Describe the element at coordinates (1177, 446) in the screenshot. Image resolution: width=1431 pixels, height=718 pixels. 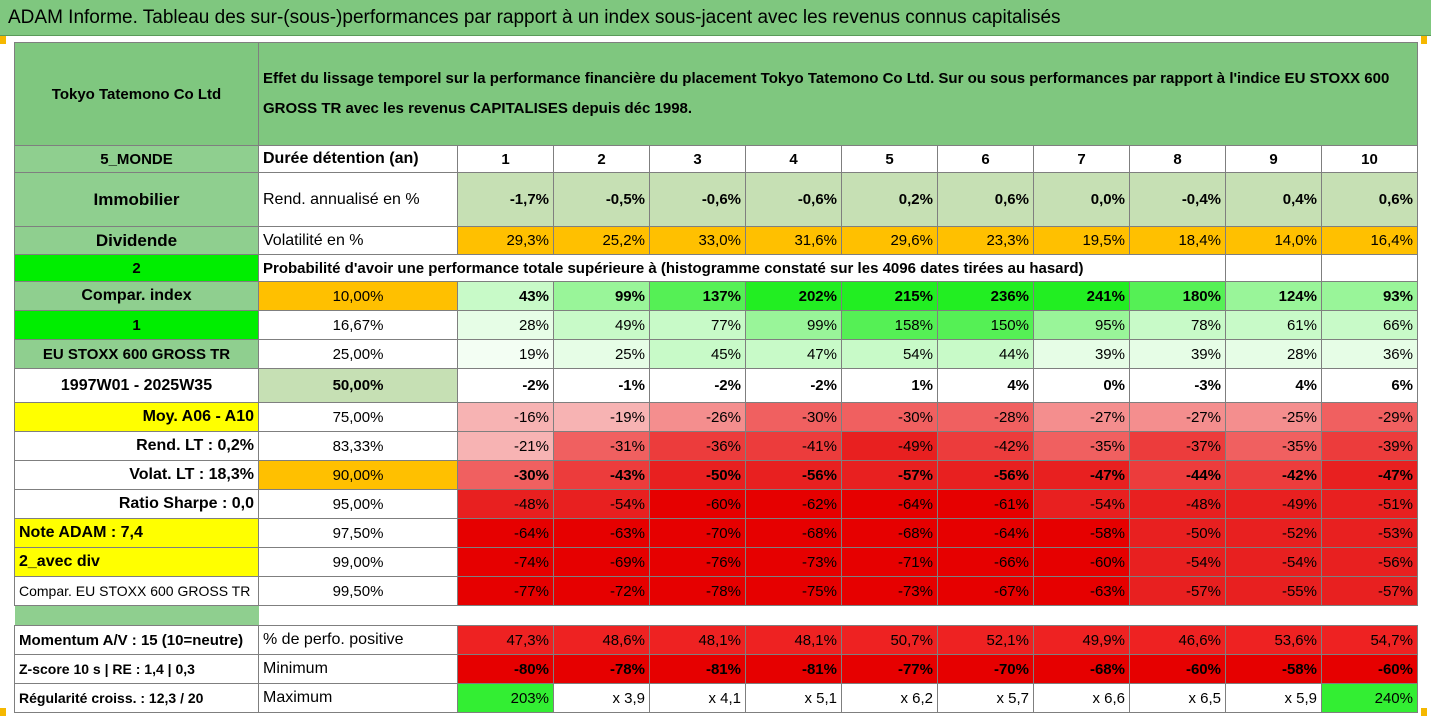
I see `probability-cell: -37%` at that location.